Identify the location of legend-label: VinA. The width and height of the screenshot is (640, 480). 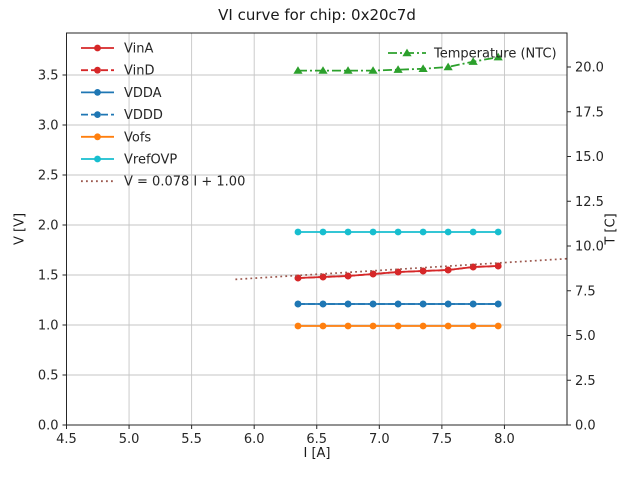
(138, 49).